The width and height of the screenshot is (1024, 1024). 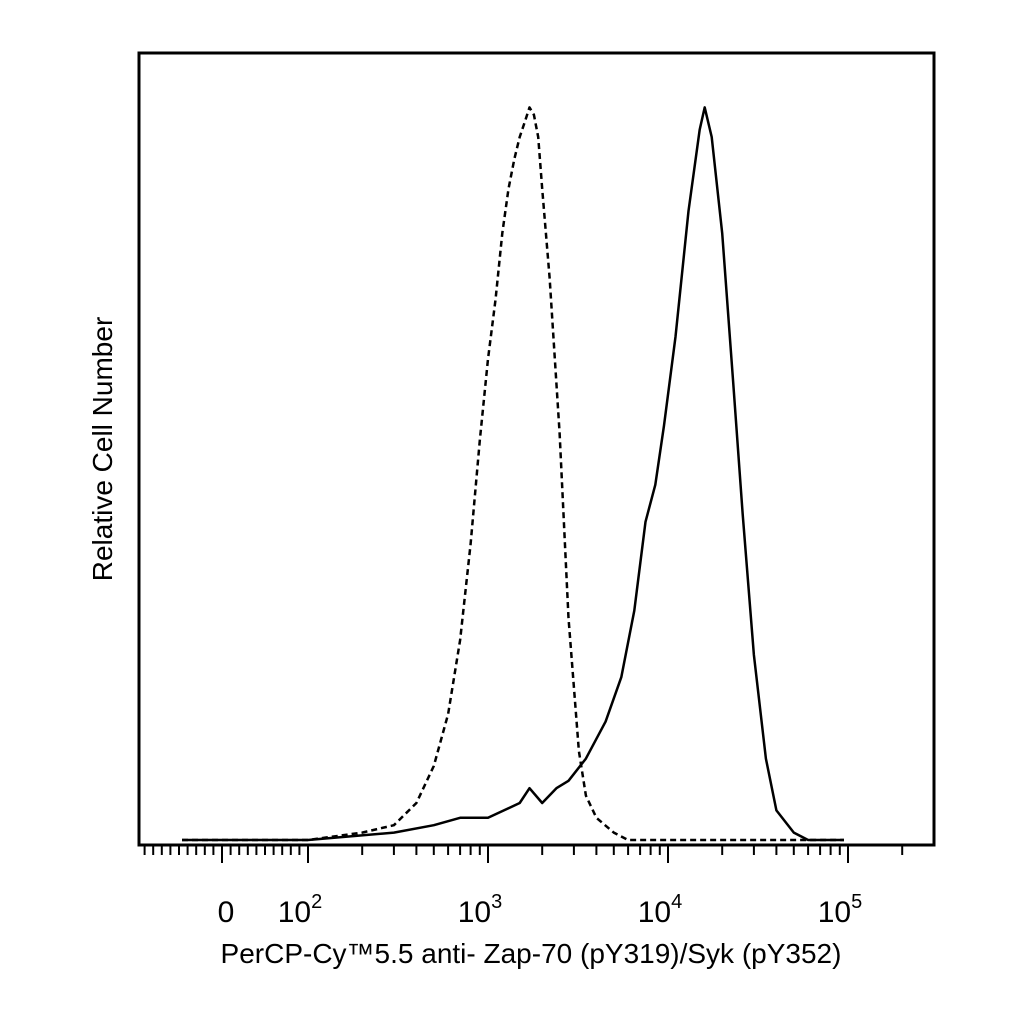 I want to click on x-axis-tick-labels: 0 10² 10³ 10⁴ 10⁵, so click(x=540, y=910).